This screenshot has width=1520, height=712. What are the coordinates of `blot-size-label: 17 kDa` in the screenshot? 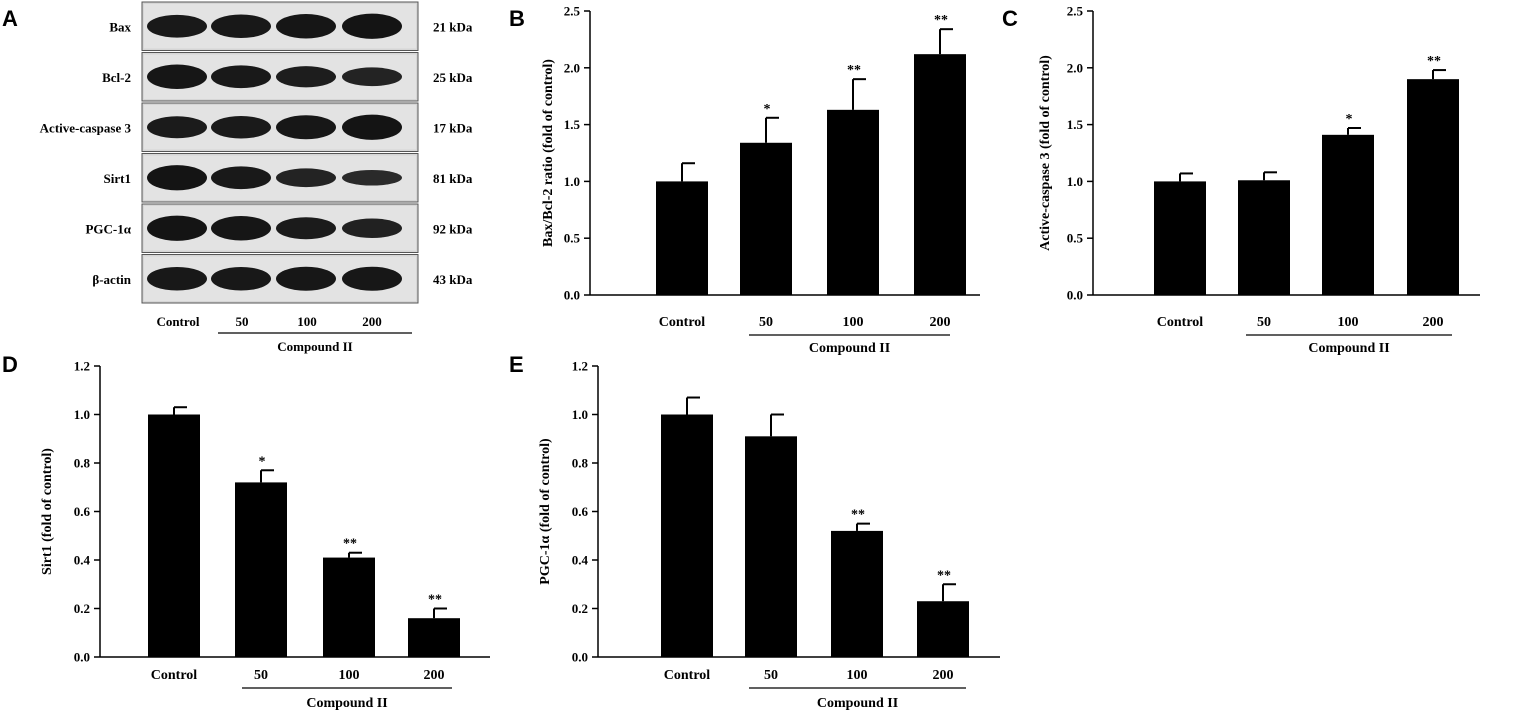 It's located at (453, 127).